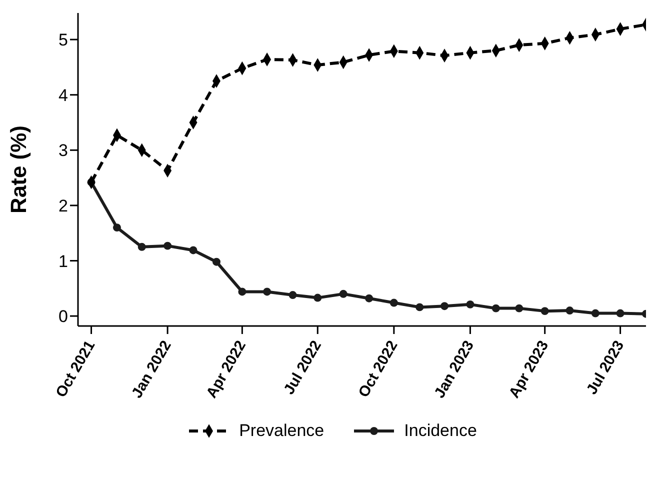  Describe the element at coordinates (281, 431) in the screenshot. I see `legend-label: Prevalence` at that location.